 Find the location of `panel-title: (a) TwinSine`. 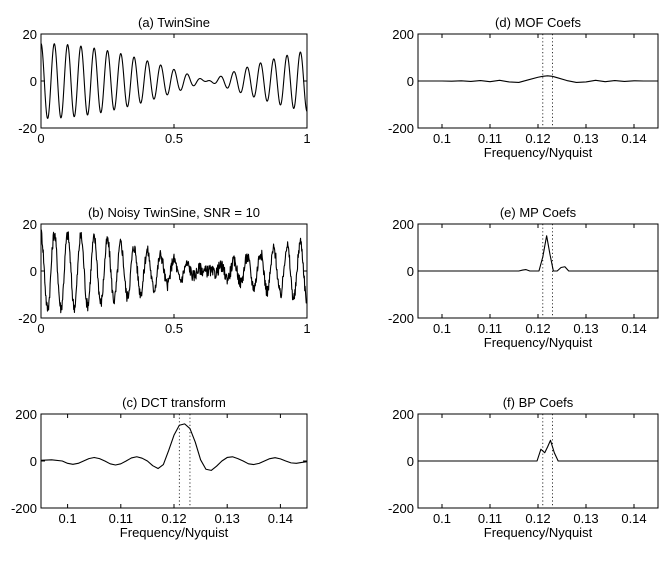

panel-title: (a) TwinSine is located at coordinates (174, 22).